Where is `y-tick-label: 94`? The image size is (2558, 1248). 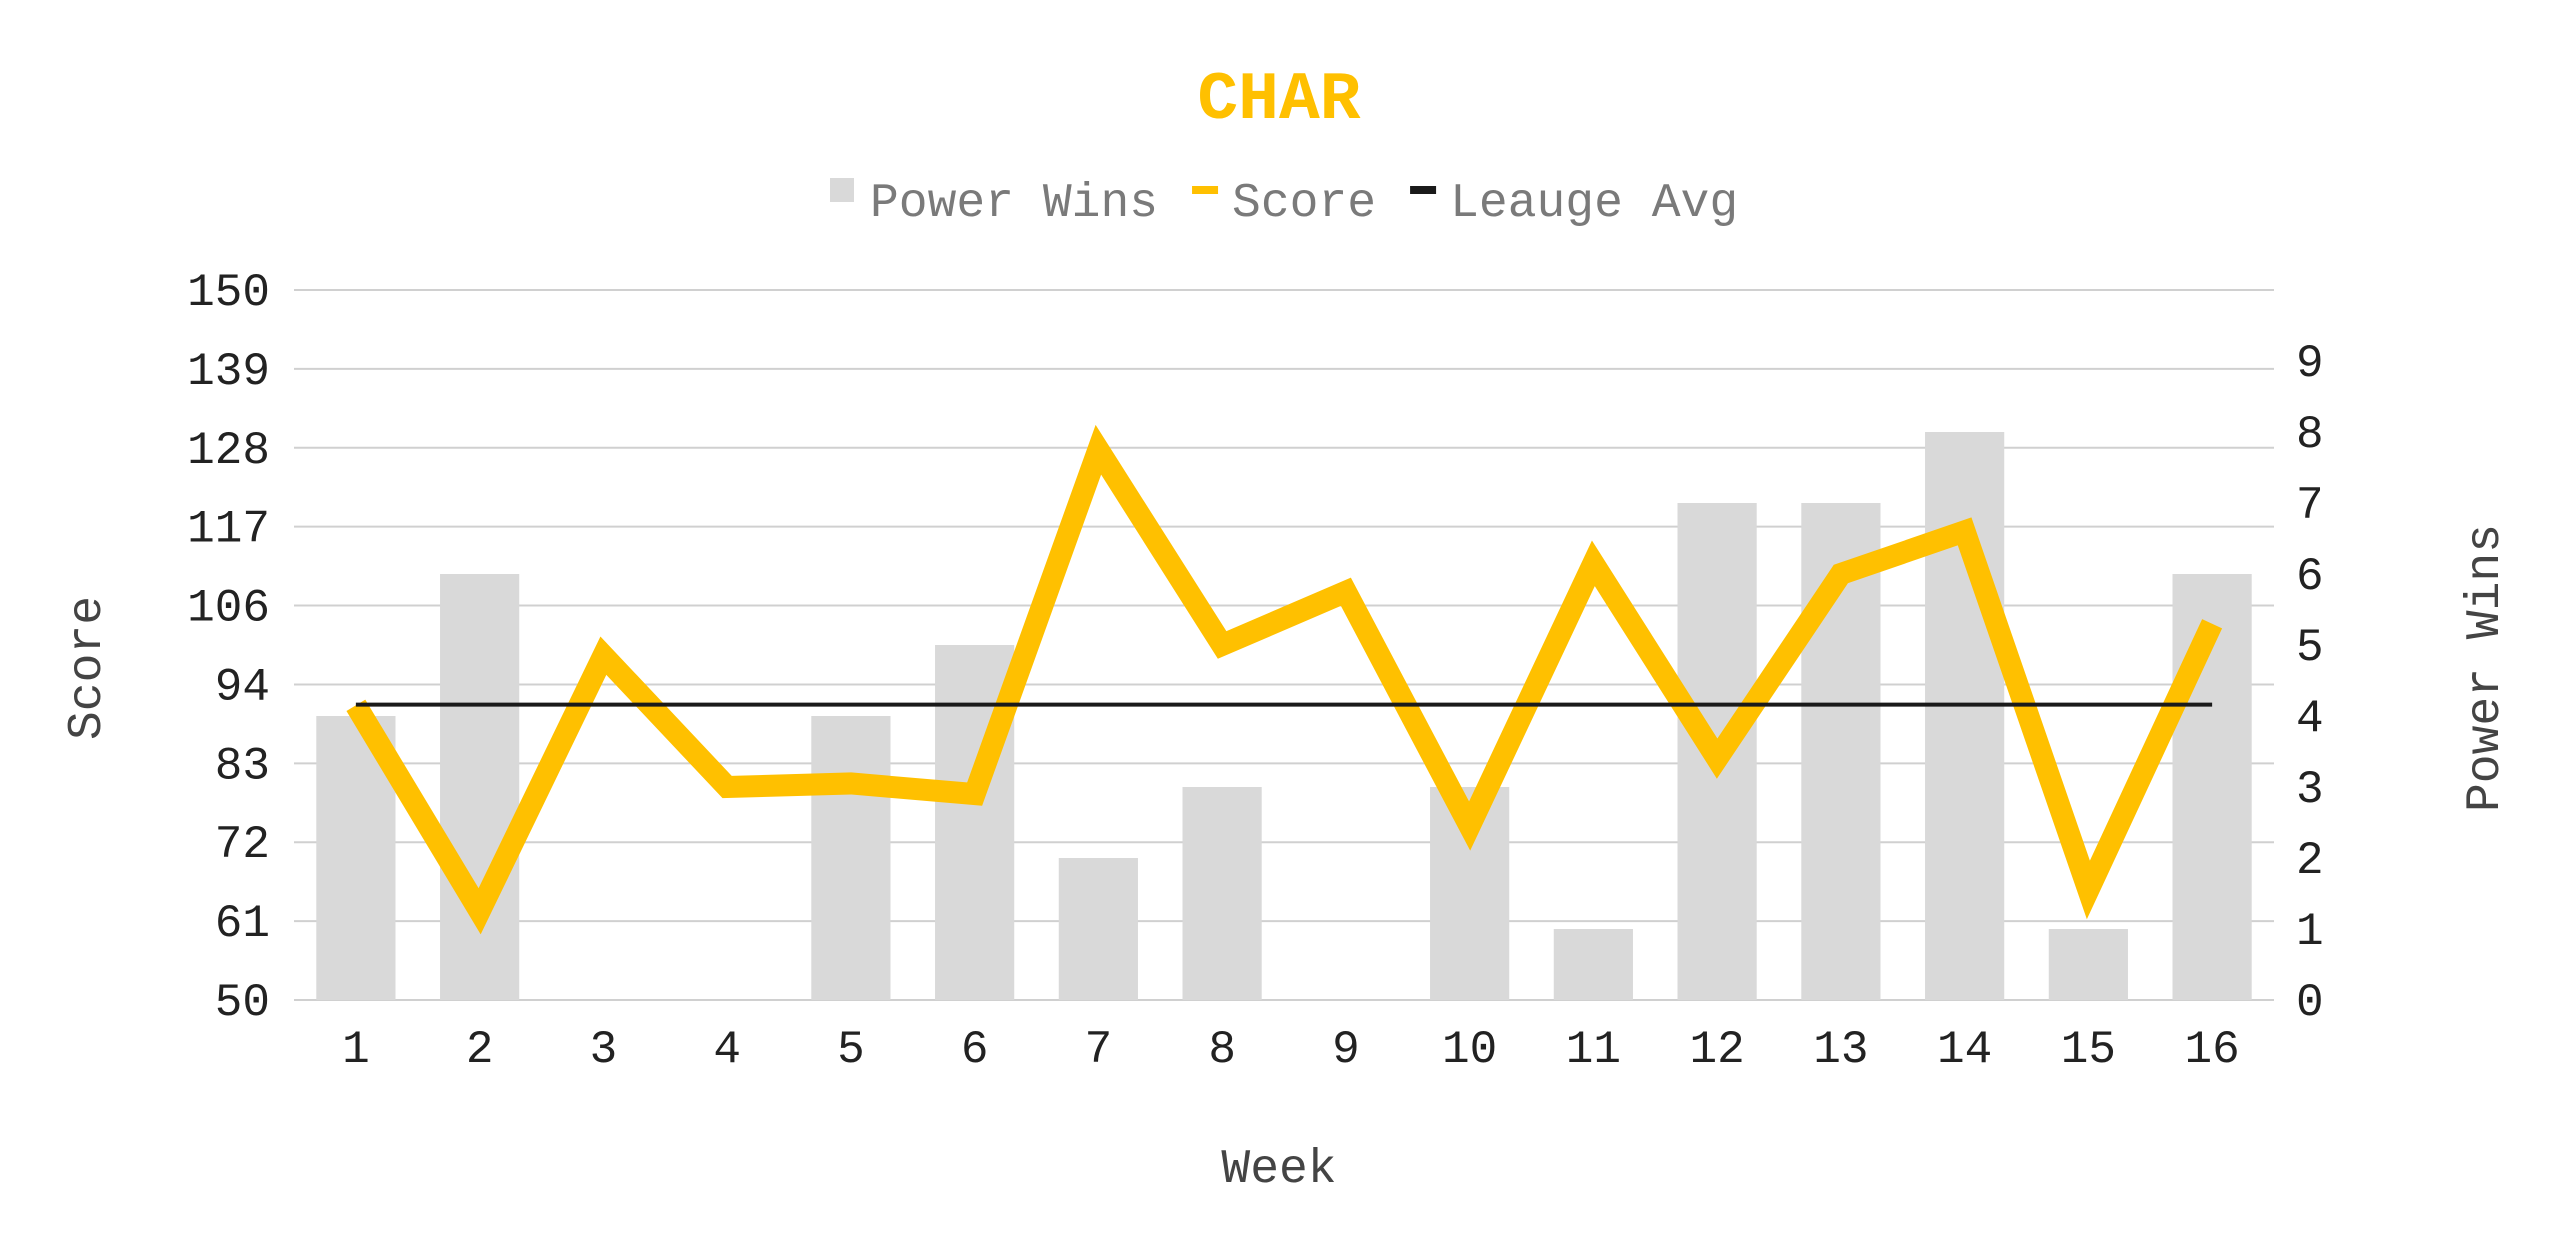
y-tick-label: 94 is located at coordinates (242, 687).